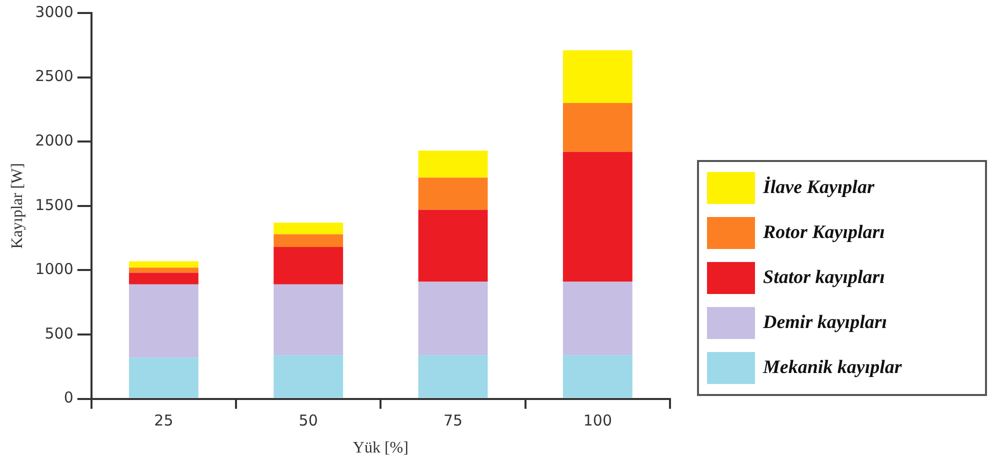 This screenshot has width=993, height=466. Describe the element at coordinates (54, 205) in the screenshot. I see `y-tick-label: 1500` at that location.